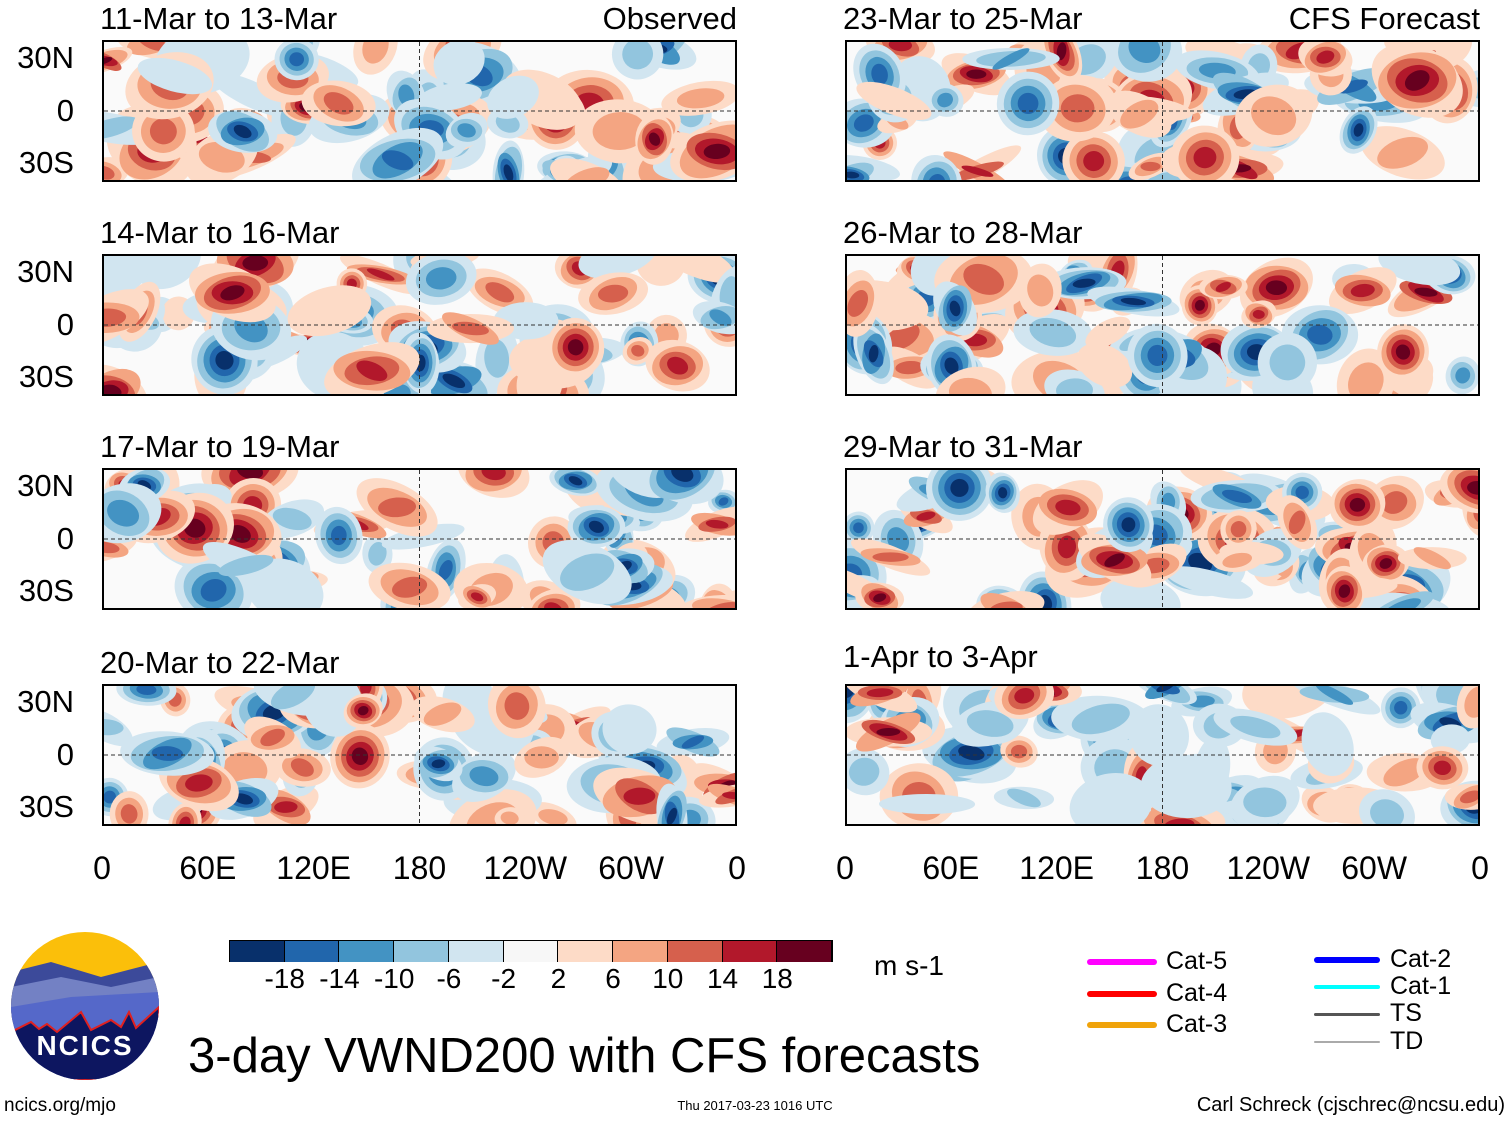 This screenshot has height=1121, width=1510. Describe the element at coordinates (1197, 961) in the screenshot. I see `legend-label: Cat-5` at that location.